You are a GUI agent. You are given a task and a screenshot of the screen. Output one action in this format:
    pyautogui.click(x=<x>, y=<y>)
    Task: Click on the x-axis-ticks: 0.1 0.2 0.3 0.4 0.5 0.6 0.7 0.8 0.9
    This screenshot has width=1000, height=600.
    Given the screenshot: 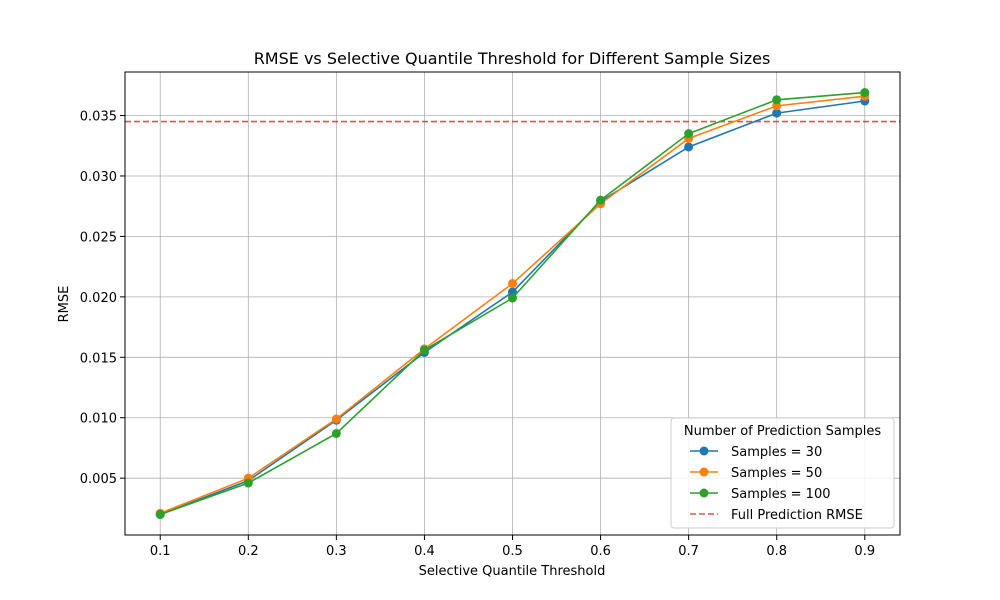 What is the action you would take?
    pyautogui.click(x=512, y=547)
    